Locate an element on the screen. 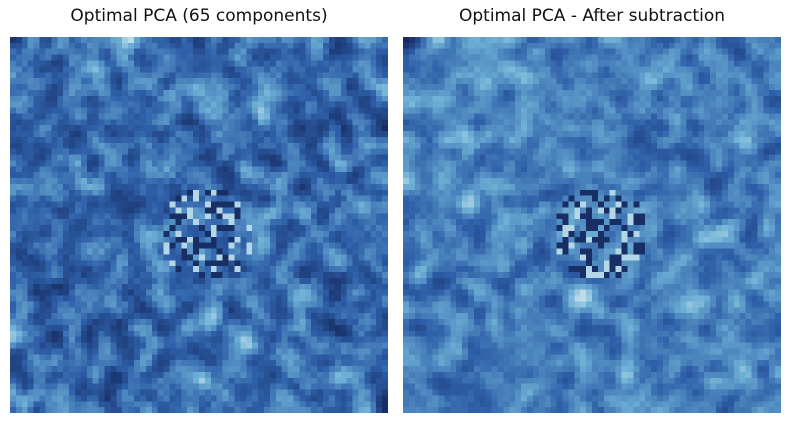 The height and width of the screenshot is (424, 790). panel-title-right: Optimal PCA - After subtraction is located at coordinates (592, 16).